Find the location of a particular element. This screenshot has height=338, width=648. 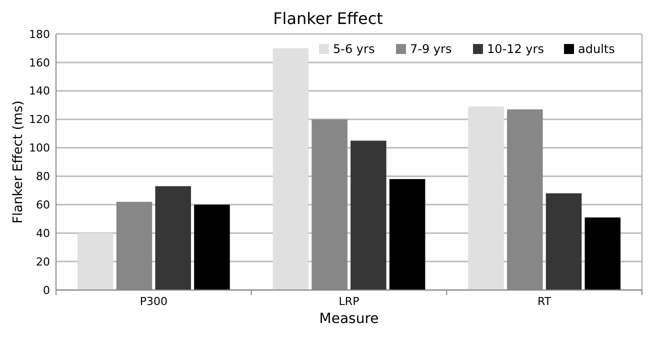

y-tick-label: 60 is located at coordinates (43, 205).